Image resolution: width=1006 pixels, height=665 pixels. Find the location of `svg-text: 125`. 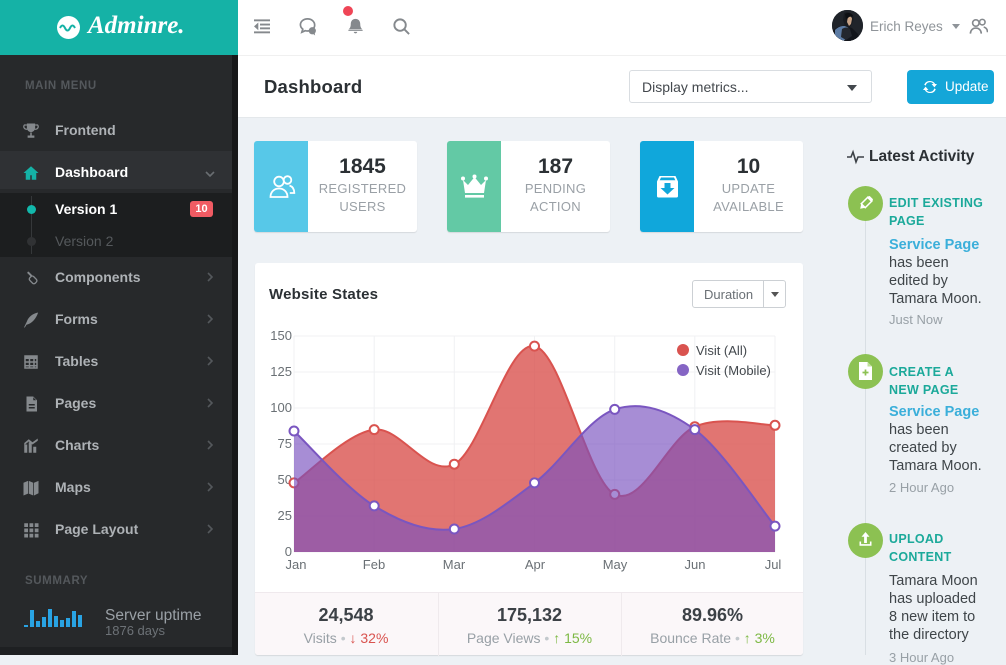

svg-text: 125 is located at coordinates (281, 371).